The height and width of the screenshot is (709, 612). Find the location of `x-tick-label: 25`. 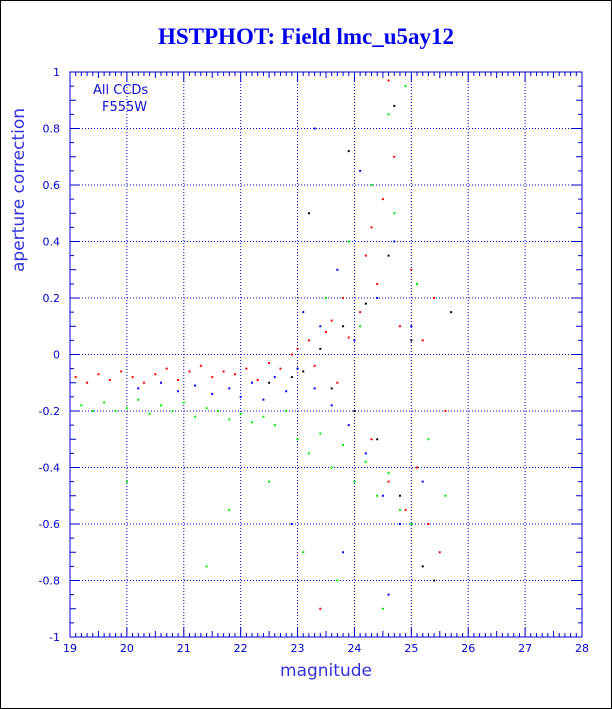

x-tick-label: 25 is located at coordinates (411, 648).